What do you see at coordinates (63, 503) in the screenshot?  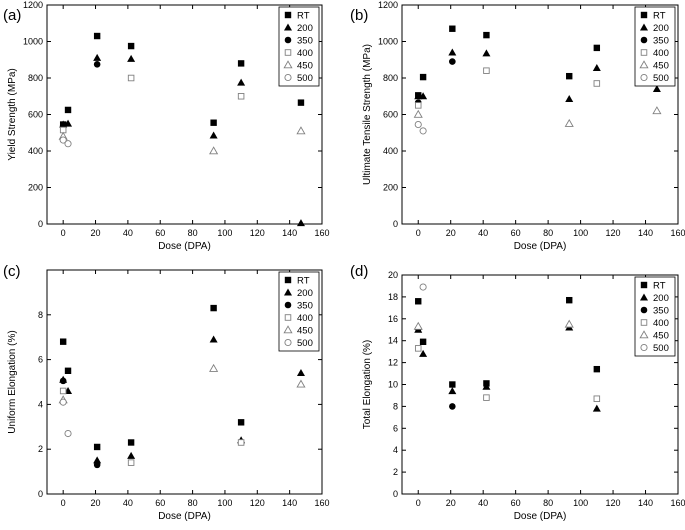 I see `x-tick-label: 0` at bounding box center [63, 503].